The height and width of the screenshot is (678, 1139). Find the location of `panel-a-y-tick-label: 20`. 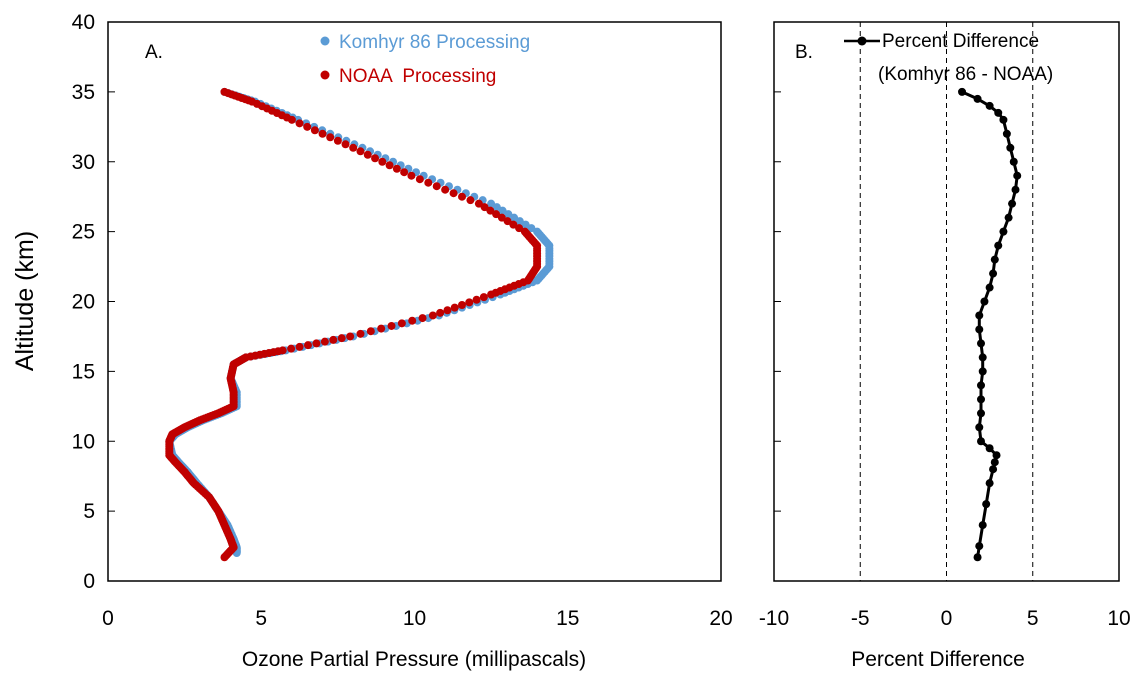

panel-a-y-tick-label: 20 is located at coordinates (83, 302).